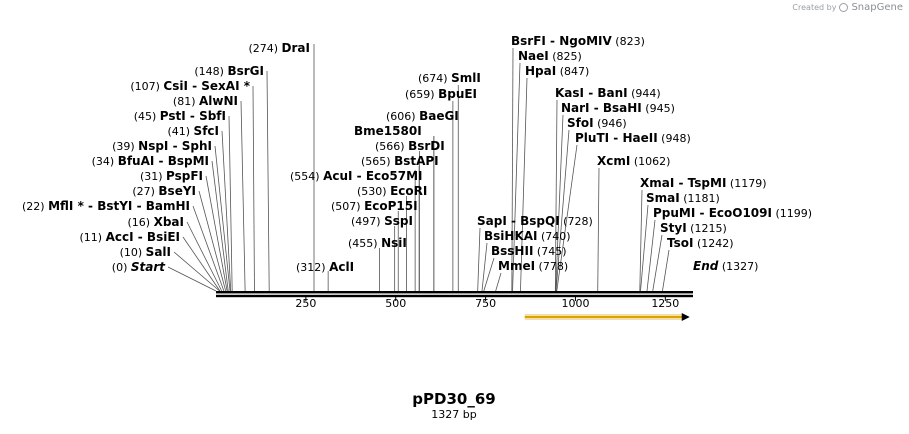  What do you see at coordinates (212, 116) in the screenshot?
I see `enzyme-name: SbfI` at bounding box center [212, 116].